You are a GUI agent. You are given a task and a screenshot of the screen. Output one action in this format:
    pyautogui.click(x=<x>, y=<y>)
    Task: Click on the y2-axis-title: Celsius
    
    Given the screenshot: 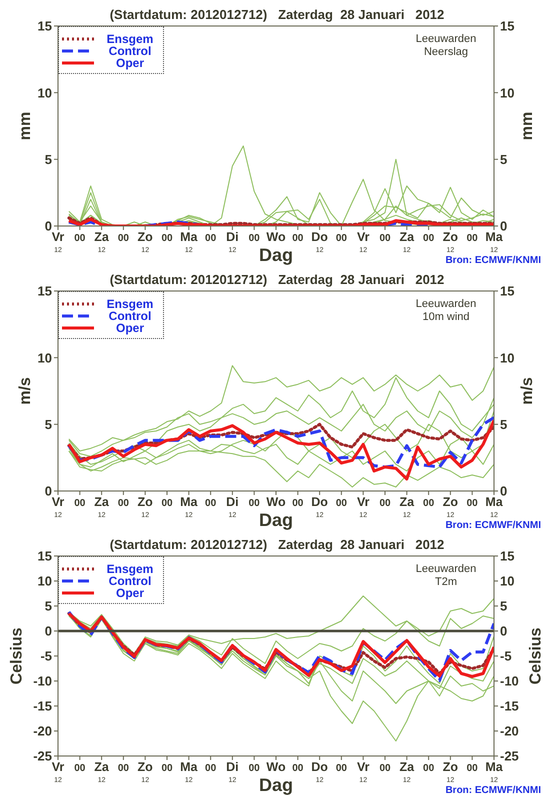 What is the action you would take?
    pyautogui.click(x=535, y=655)
    